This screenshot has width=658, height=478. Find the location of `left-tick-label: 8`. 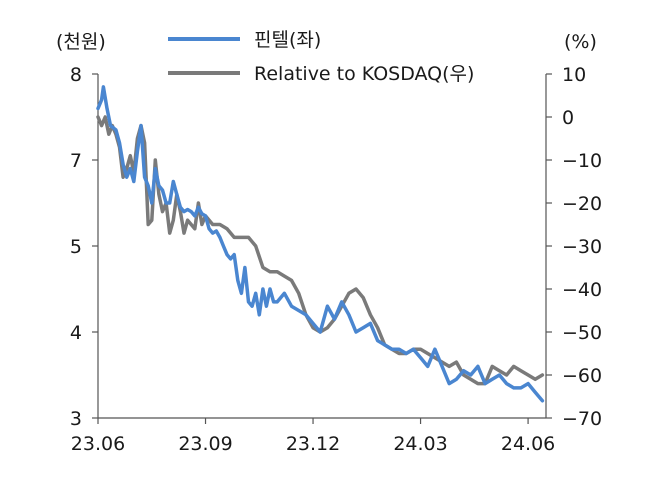

left-tick-label: 8 is located at coordinates (76, 75).